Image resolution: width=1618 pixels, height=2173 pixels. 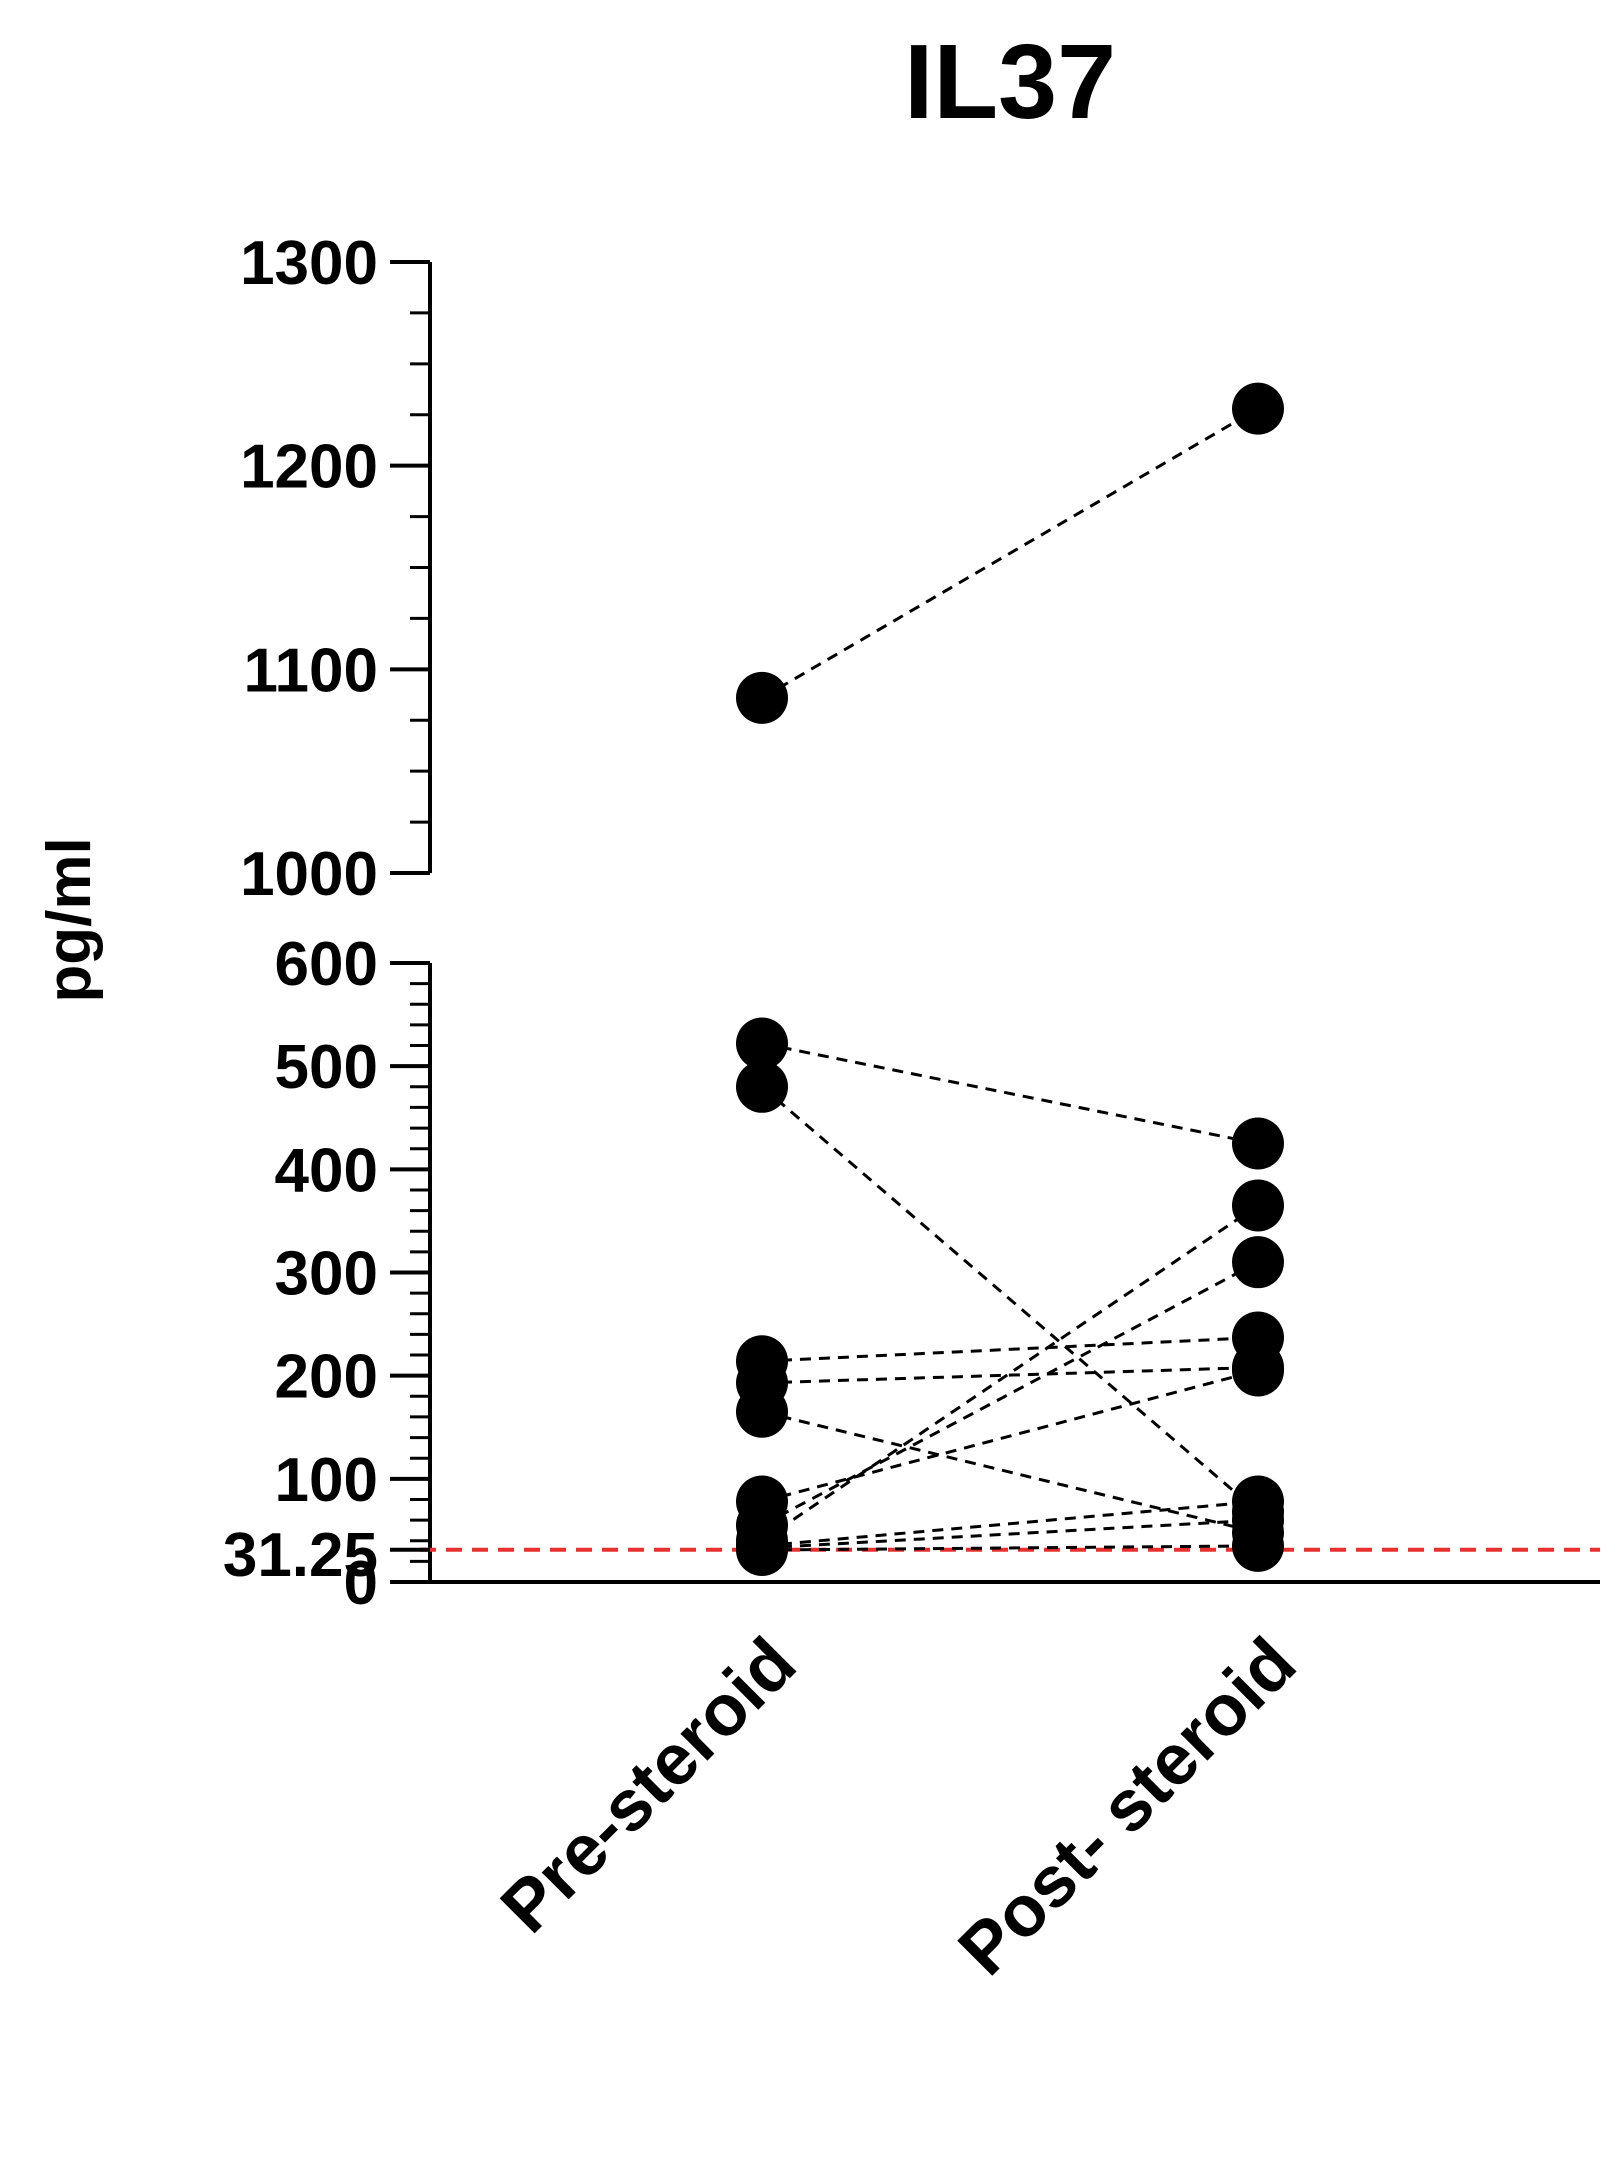 What do you see at coordinates (911, 1555) in the screenshot?
I see `reference-line-group: 31.25` at bounding box center [911, 1555].